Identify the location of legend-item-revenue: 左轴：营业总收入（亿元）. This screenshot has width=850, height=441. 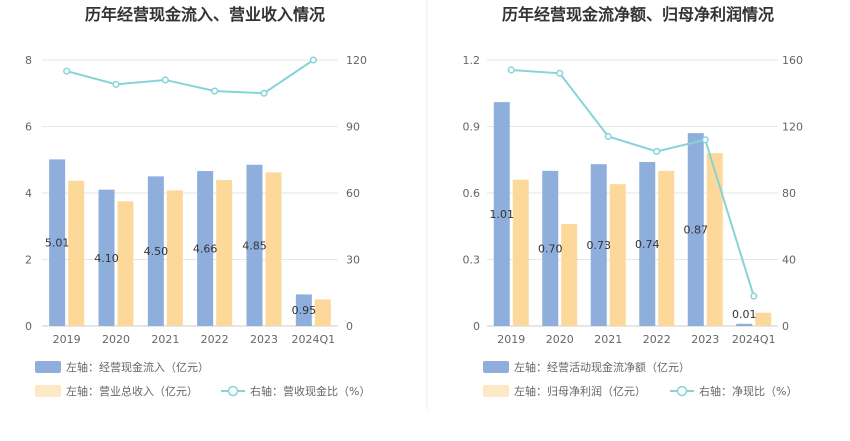
(116, 391).